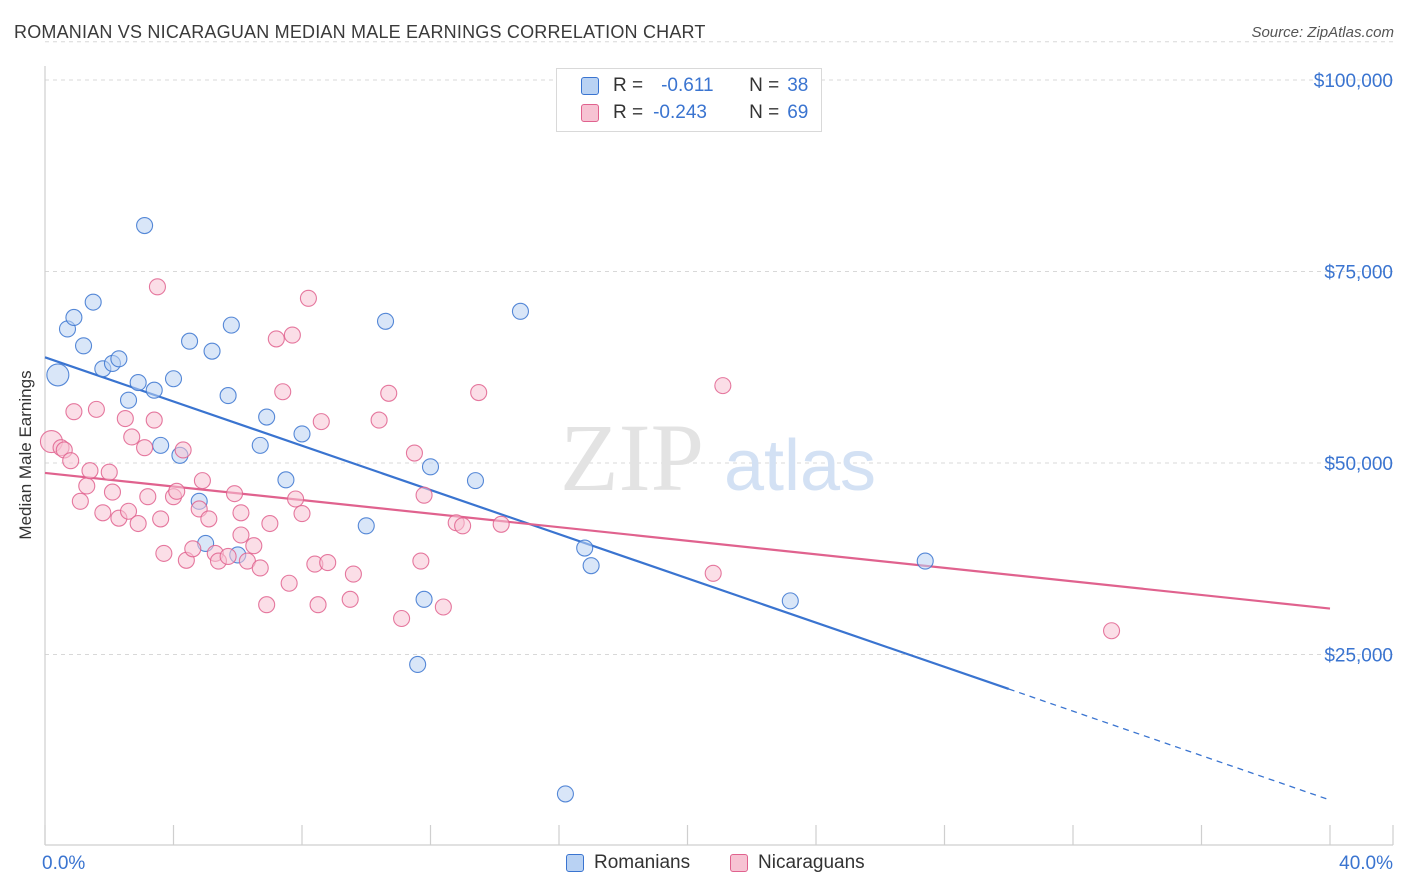 This screenshot has height=892, width=1406. Describe the element at coordinates (687, 85) in the screenshot. I see `legend-r-value: -0.611` at that location.